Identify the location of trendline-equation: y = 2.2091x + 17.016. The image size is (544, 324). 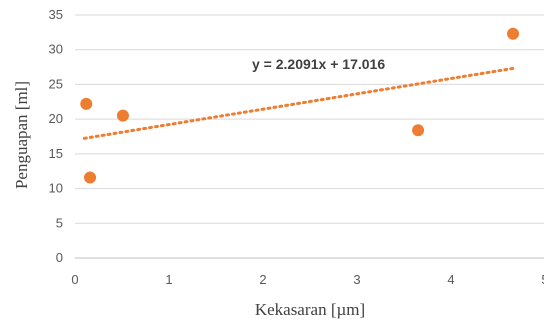
(318, 64).